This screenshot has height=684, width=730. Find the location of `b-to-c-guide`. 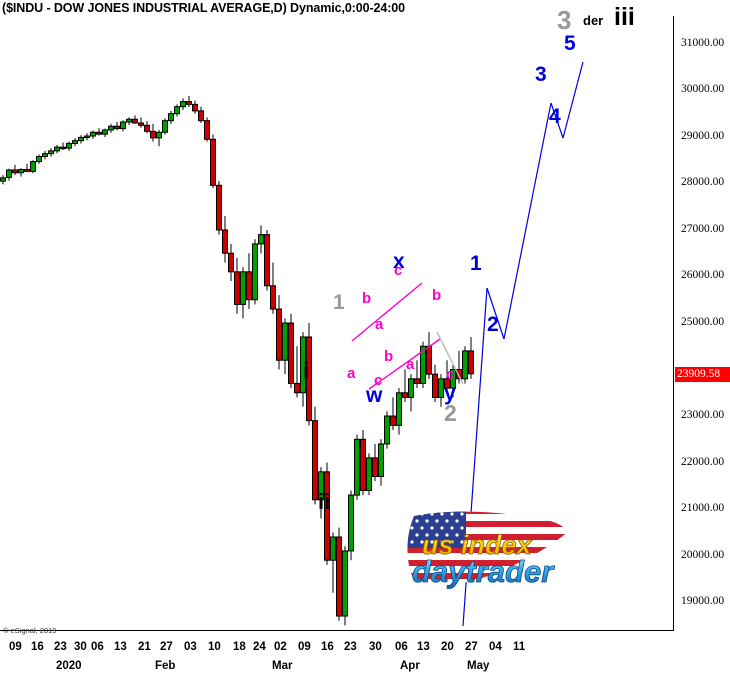

b-to-c-guide is located at coordinates (450, 358).